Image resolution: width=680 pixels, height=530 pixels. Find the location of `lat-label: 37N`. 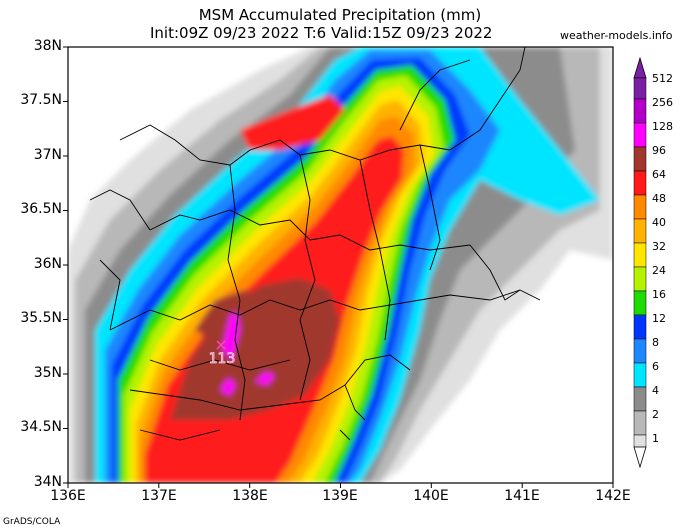

lat-label: 37N is located at coordinates (47, 155).